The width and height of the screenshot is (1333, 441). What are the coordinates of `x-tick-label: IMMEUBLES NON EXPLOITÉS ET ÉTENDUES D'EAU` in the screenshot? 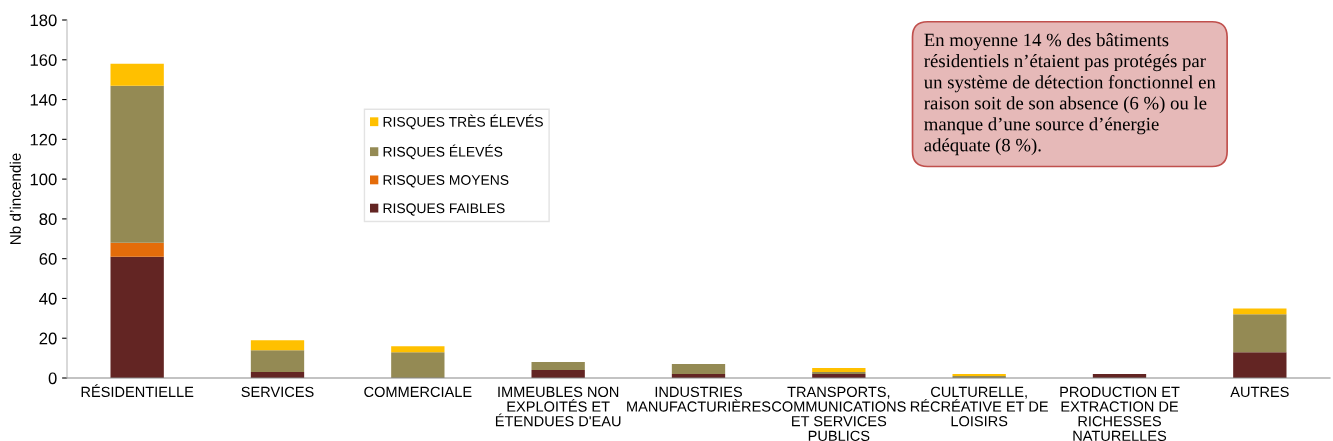 It's located at (558, 406).